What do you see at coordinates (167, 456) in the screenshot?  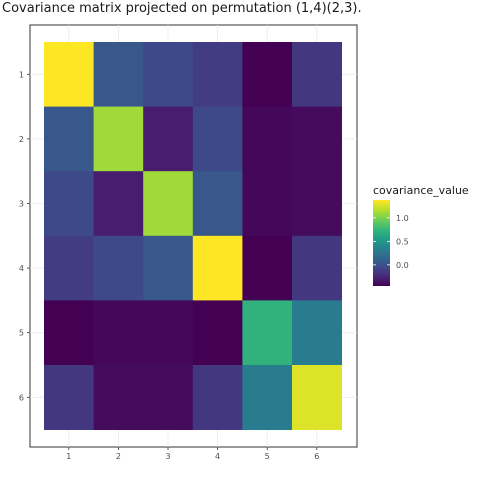 I see `x-tick-label: 3` at bounding box center [167, 456].